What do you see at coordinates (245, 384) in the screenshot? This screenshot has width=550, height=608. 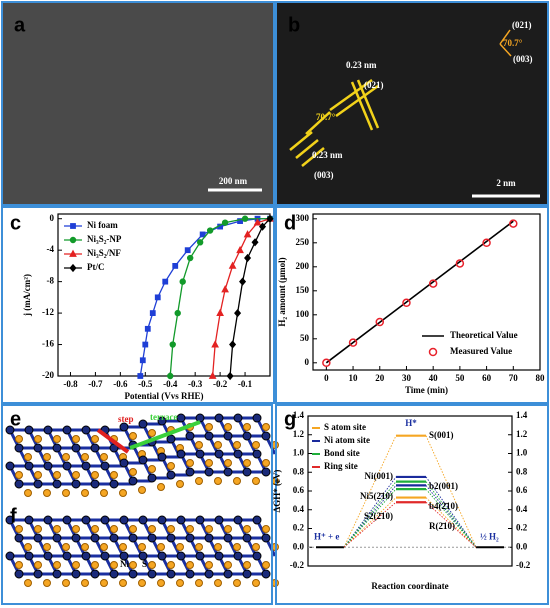 I see `x-tick-label: -0.1` at bounding box center [245, 384].